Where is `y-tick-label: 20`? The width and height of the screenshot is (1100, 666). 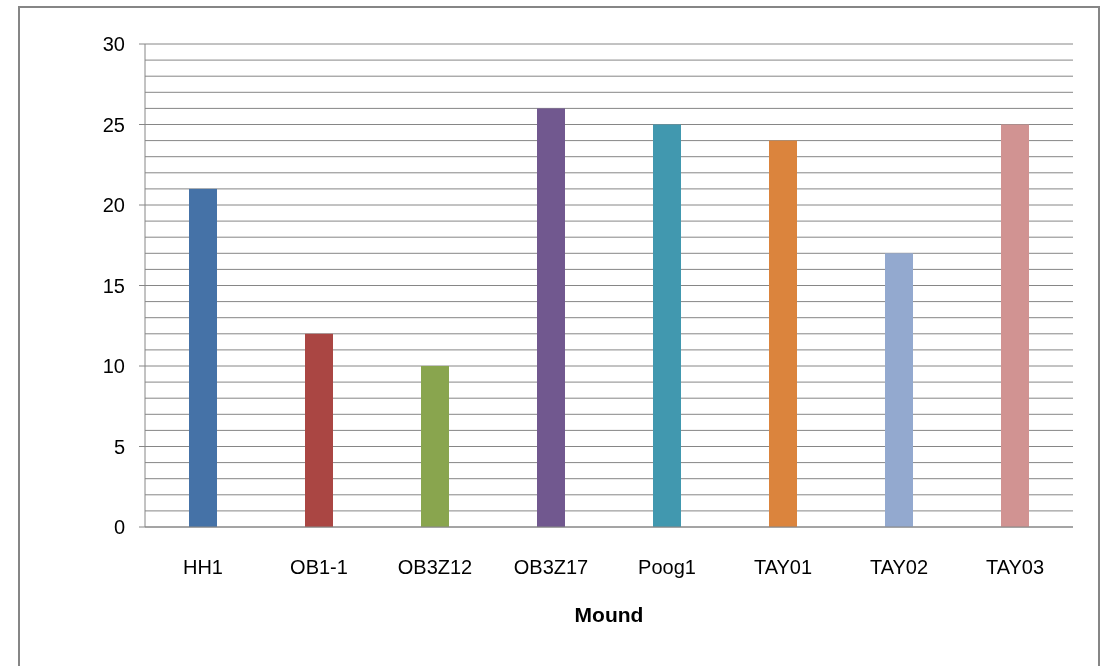 y-tick-label: 20 is located at coordinates (113, 205).